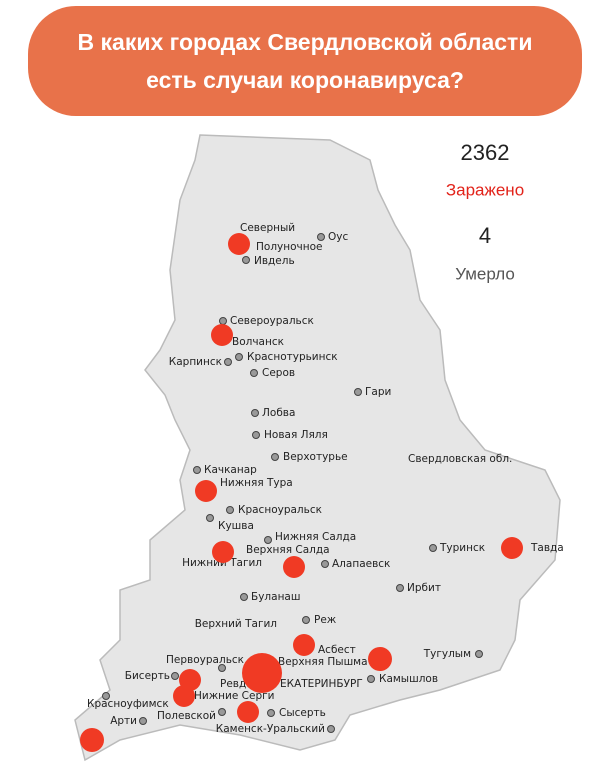  Describe the element at coordinates (205, 660) in the screenshot. I see `city-label: Первоуральск` at that location.